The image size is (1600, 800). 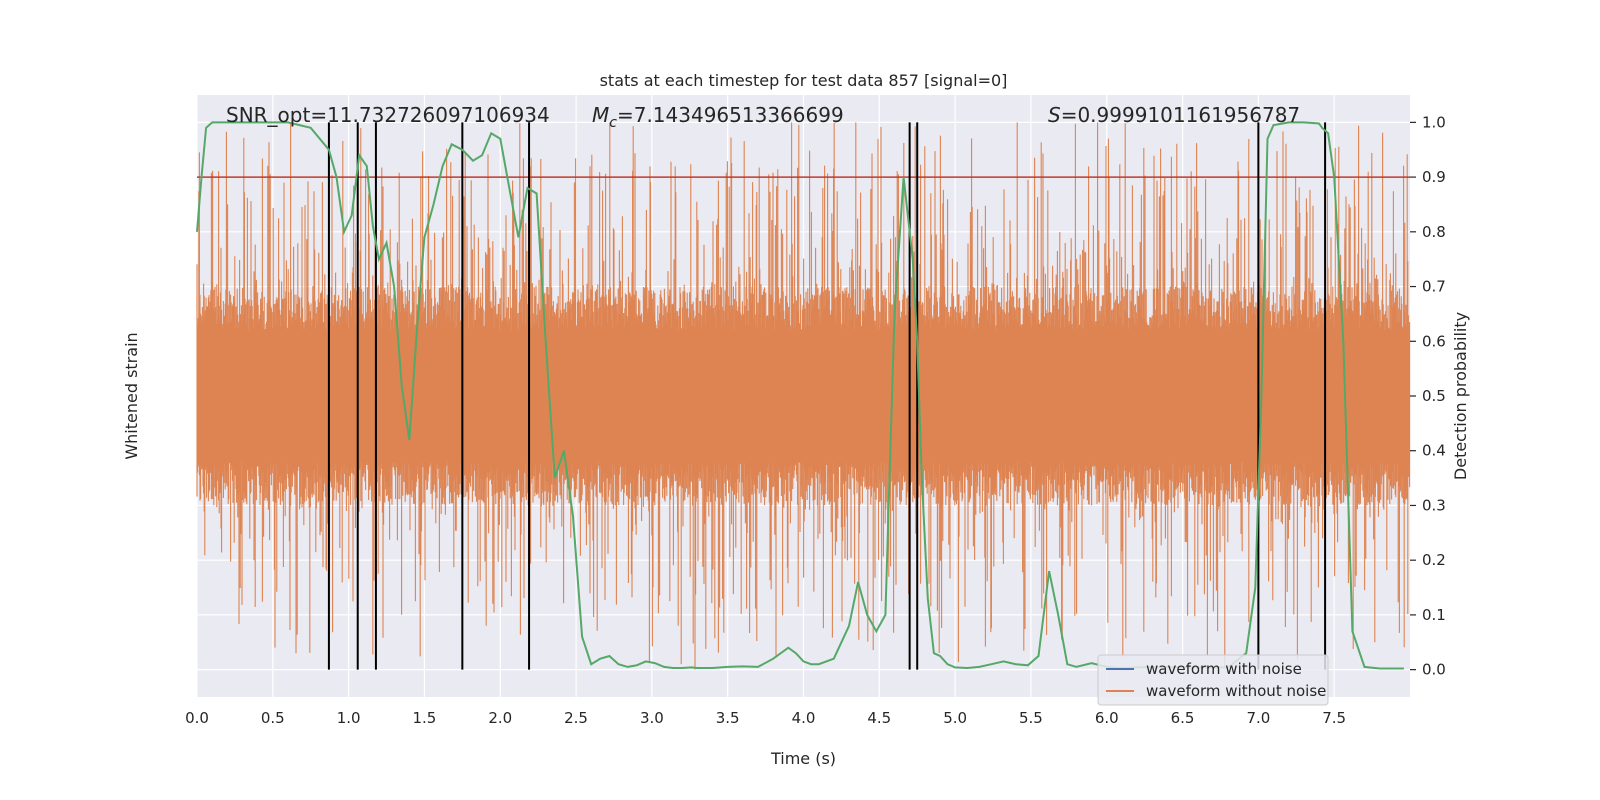 I want to click on y-tick-label-9: 0.9, so click(x=1434, y=177).